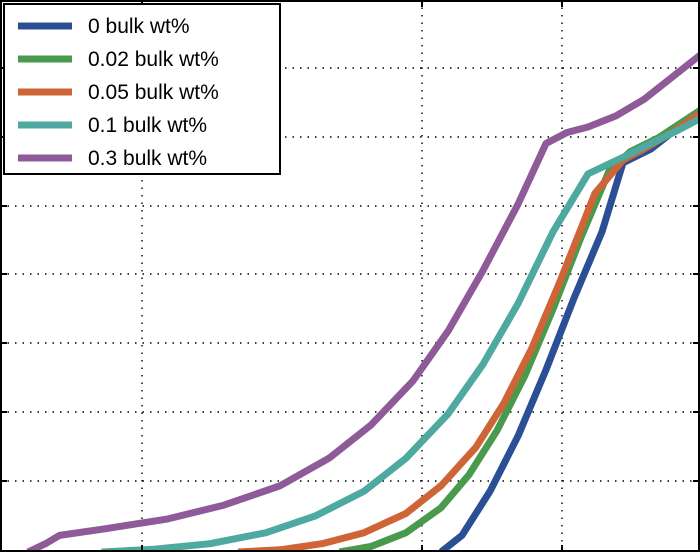 This screenshot has width=700, height=552. I want to click on legend-label-3: 0.1 bulk wt%, so click(147, 125).